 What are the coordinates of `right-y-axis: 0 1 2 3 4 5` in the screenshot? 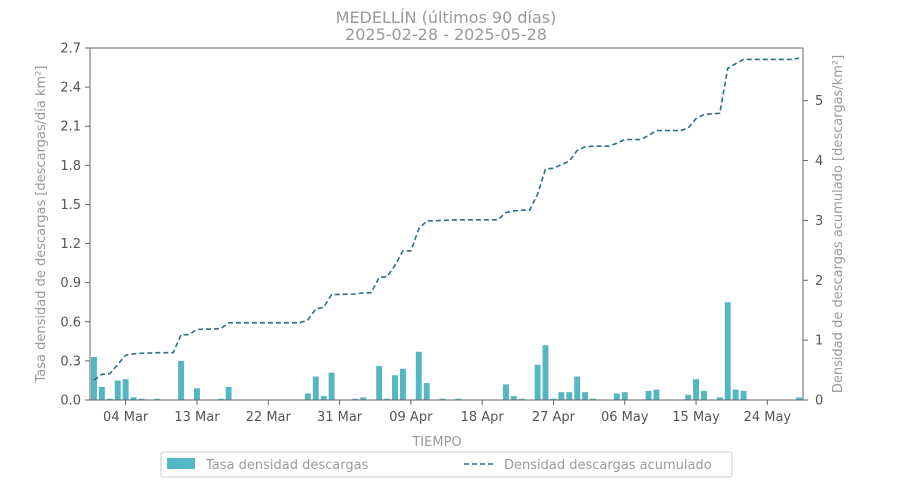 It's located at (813, 251).